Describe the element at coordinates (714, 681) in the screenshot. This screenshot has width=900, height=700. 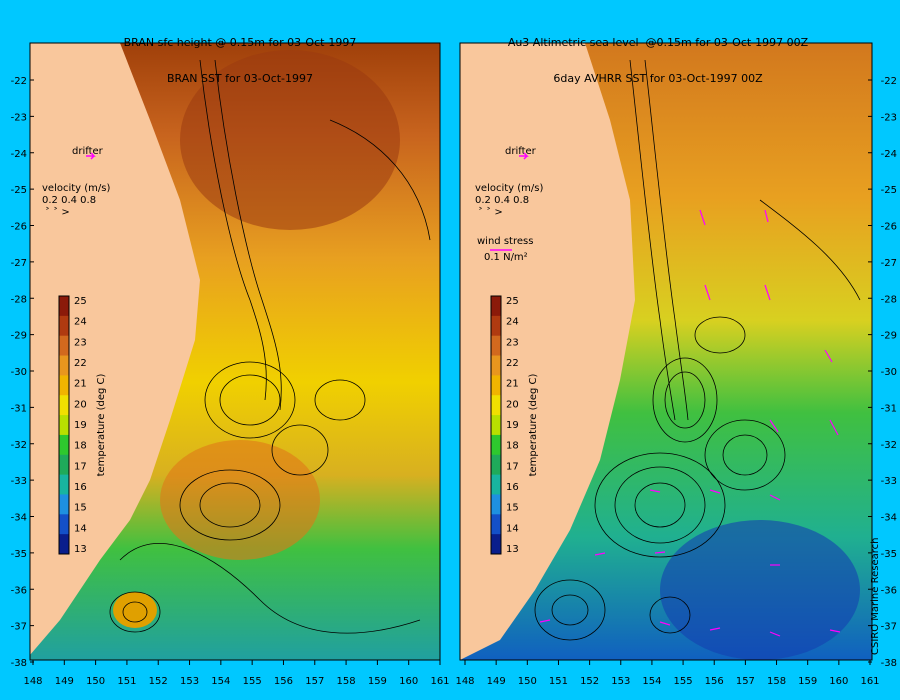
I see `lon-tick-label: 156` at that location.